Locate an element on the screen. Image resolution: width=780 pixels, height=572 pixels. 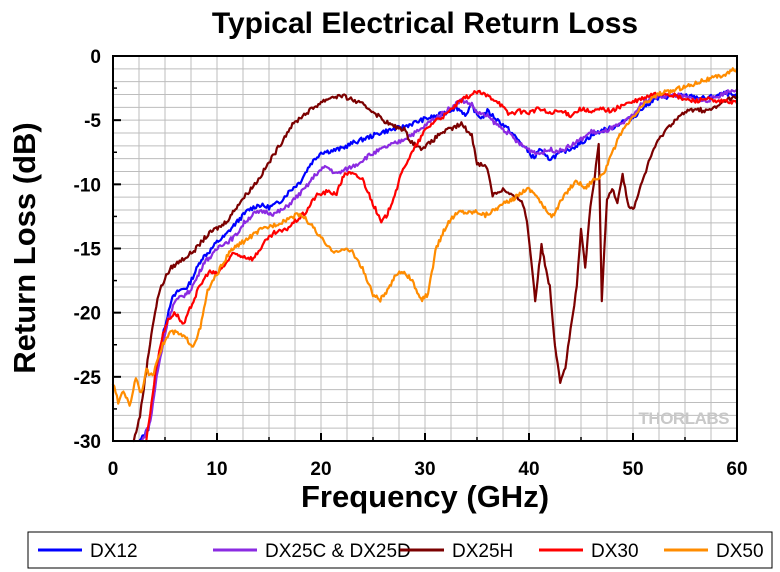
watermark-logo: THORLABS is located at coordinates (684, 418).